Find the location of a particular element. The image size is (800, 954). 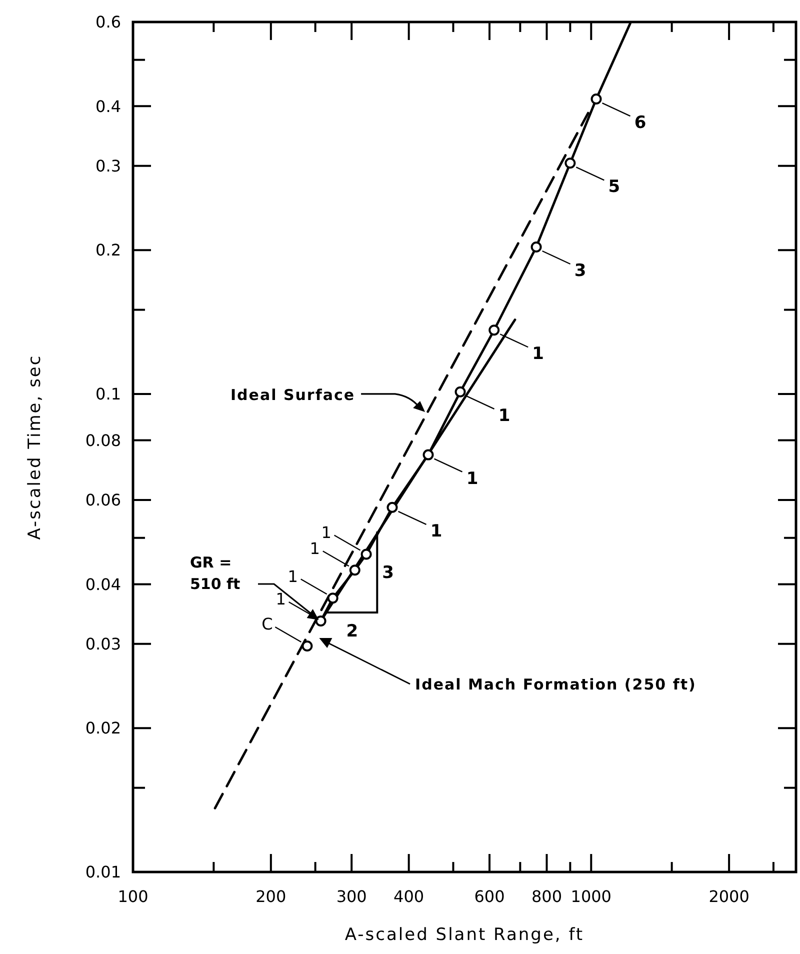

x-tick-label: 100 is located at coordinates (133, 896).